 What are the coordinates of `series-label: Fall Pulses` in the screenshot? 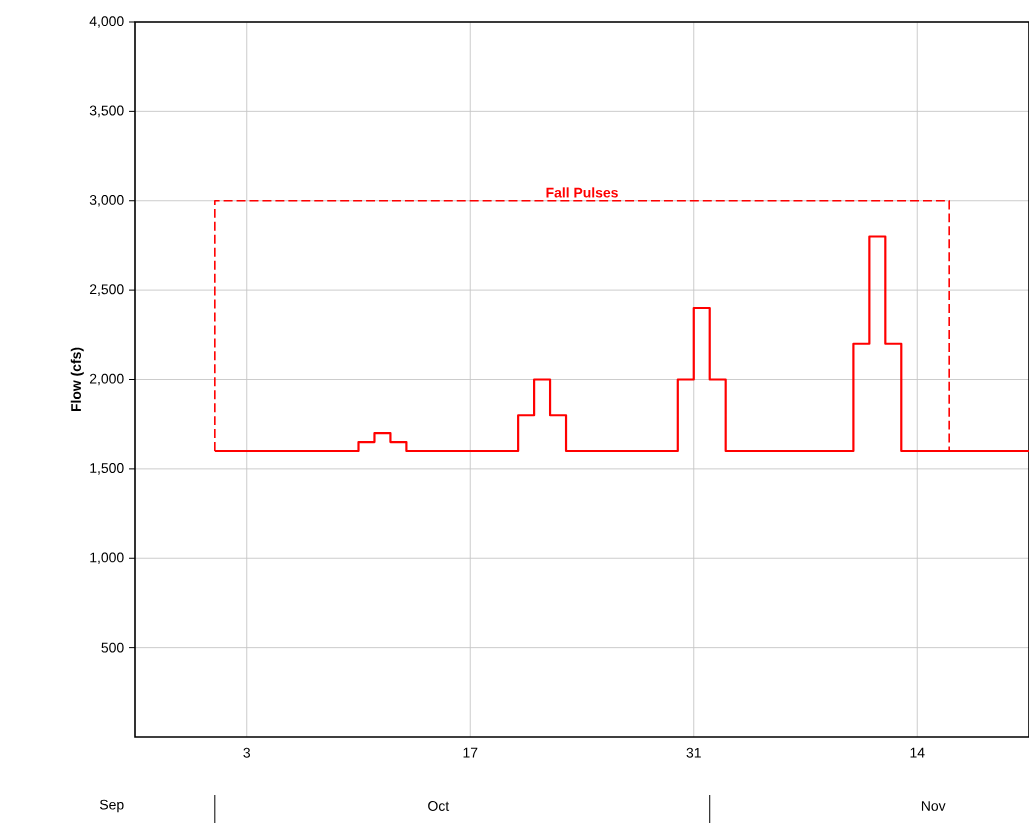 It's located at (582, 192).